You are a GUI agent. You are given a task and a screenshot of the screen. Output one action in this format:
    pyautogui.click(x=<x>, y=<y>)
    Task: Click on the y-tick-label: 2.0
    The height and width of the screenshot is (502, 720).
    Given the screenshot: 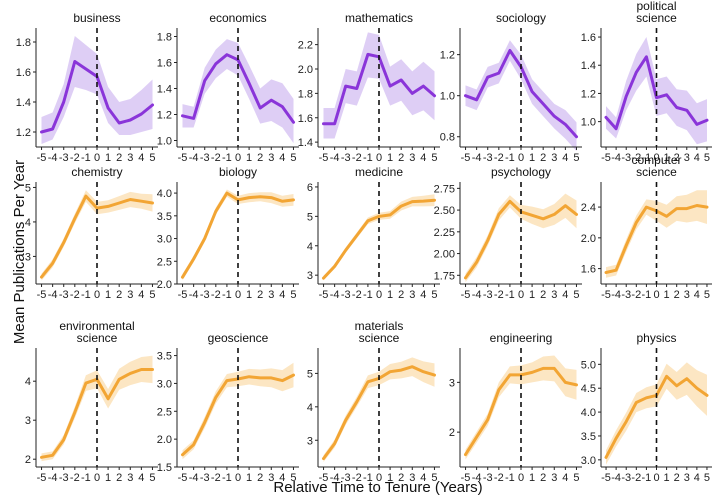 What is the action you would take?
    pyautogui.click(x=164, y=440)
    